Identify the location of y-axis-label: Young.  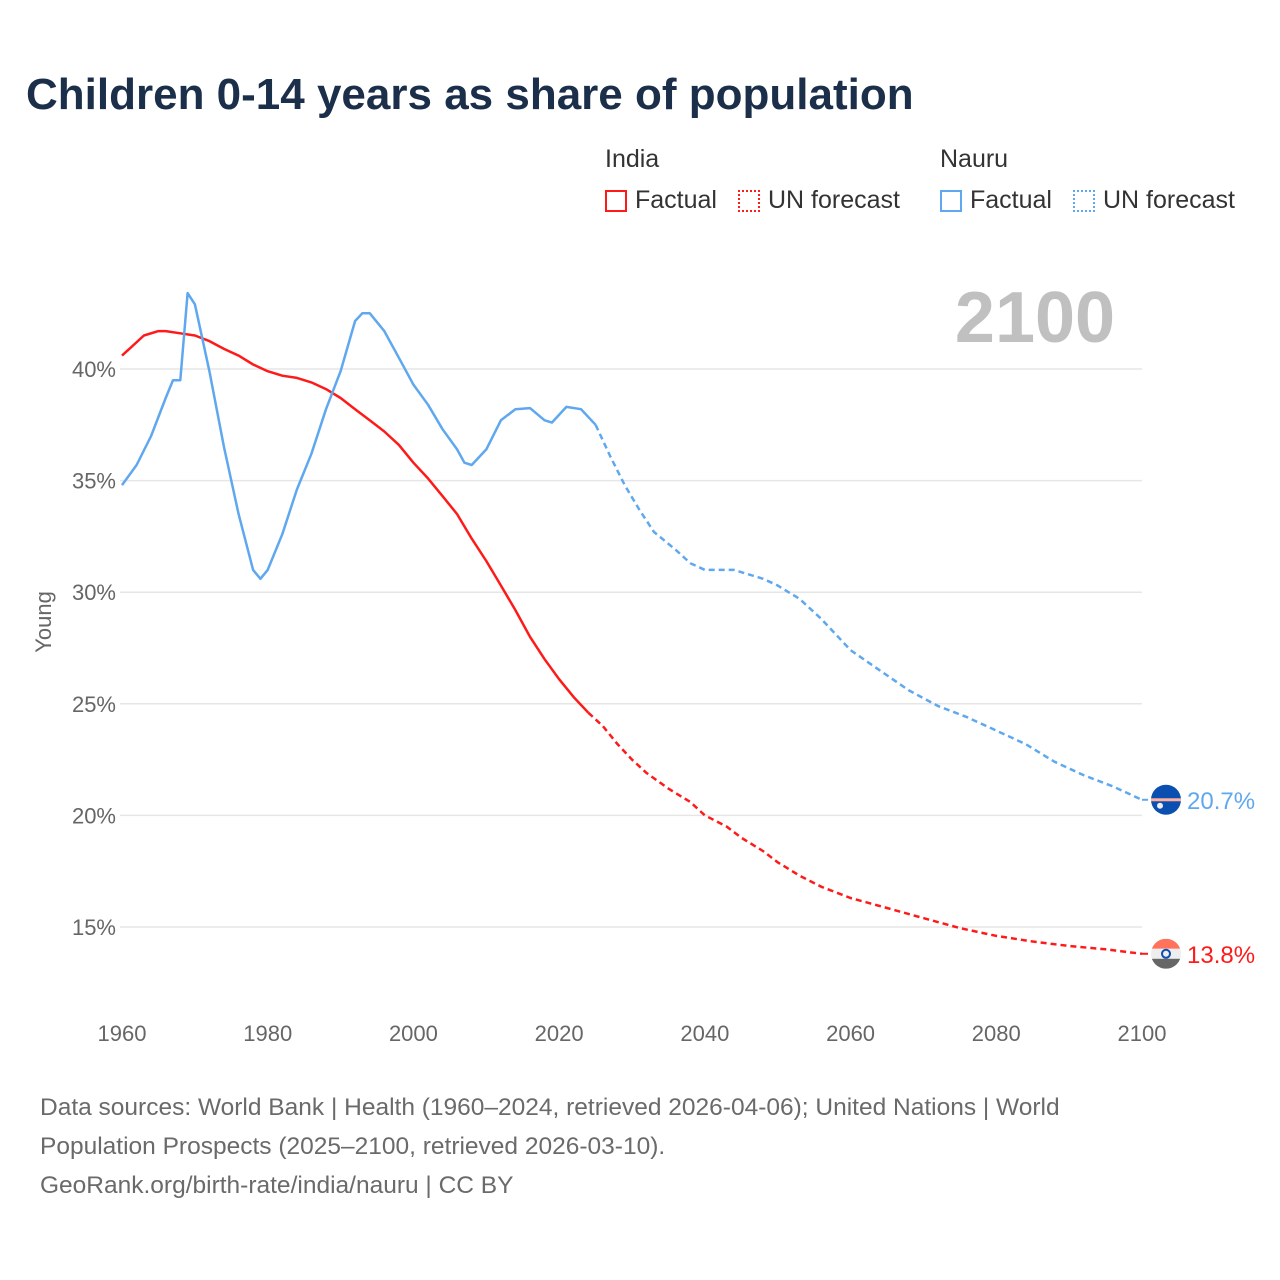
(43, 622).